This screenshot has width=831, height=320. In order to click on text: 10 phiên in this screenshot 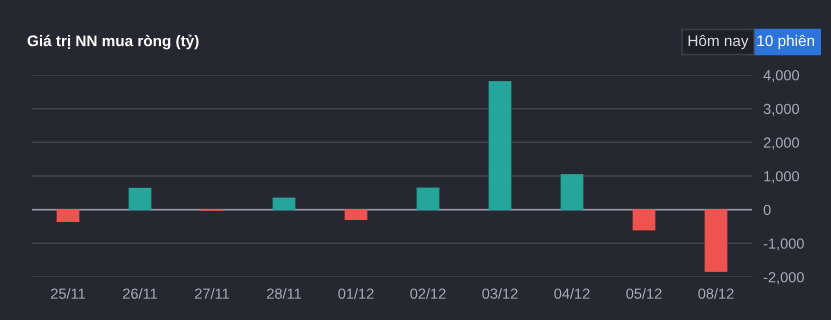, I will do `click(786, 42)`.